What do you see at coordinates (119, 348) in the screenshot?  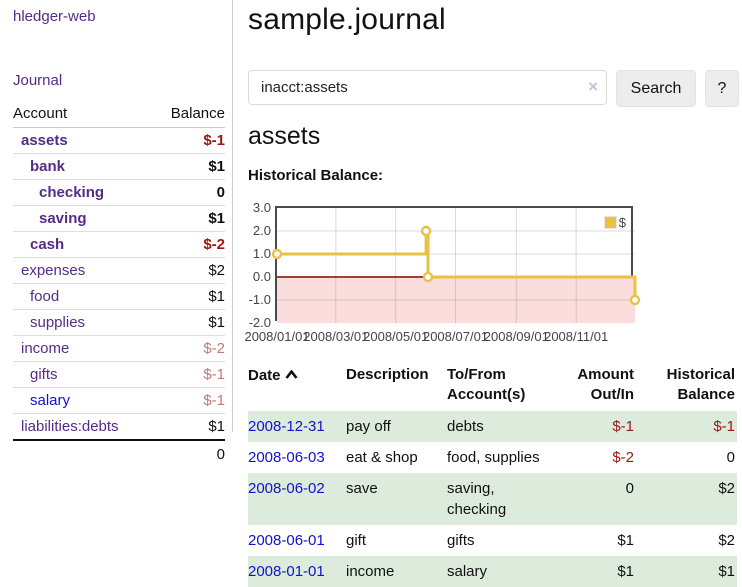 I see `account-row: income $-2` at bounding box center [119, 348].